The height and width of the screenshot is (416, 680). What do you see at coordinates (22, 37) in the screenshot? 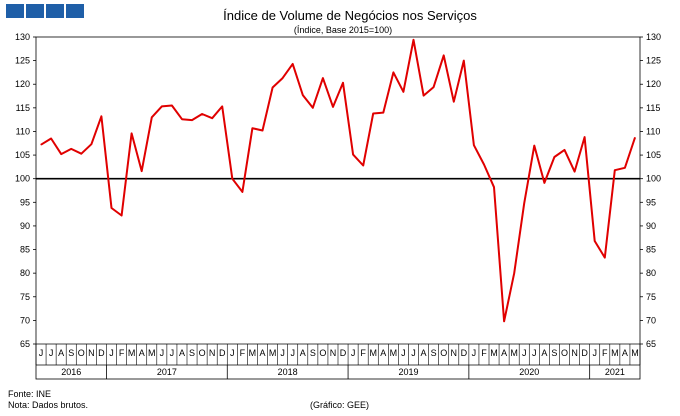
I see `y-tick-label-left: 130` at bounding box center [22, 37].